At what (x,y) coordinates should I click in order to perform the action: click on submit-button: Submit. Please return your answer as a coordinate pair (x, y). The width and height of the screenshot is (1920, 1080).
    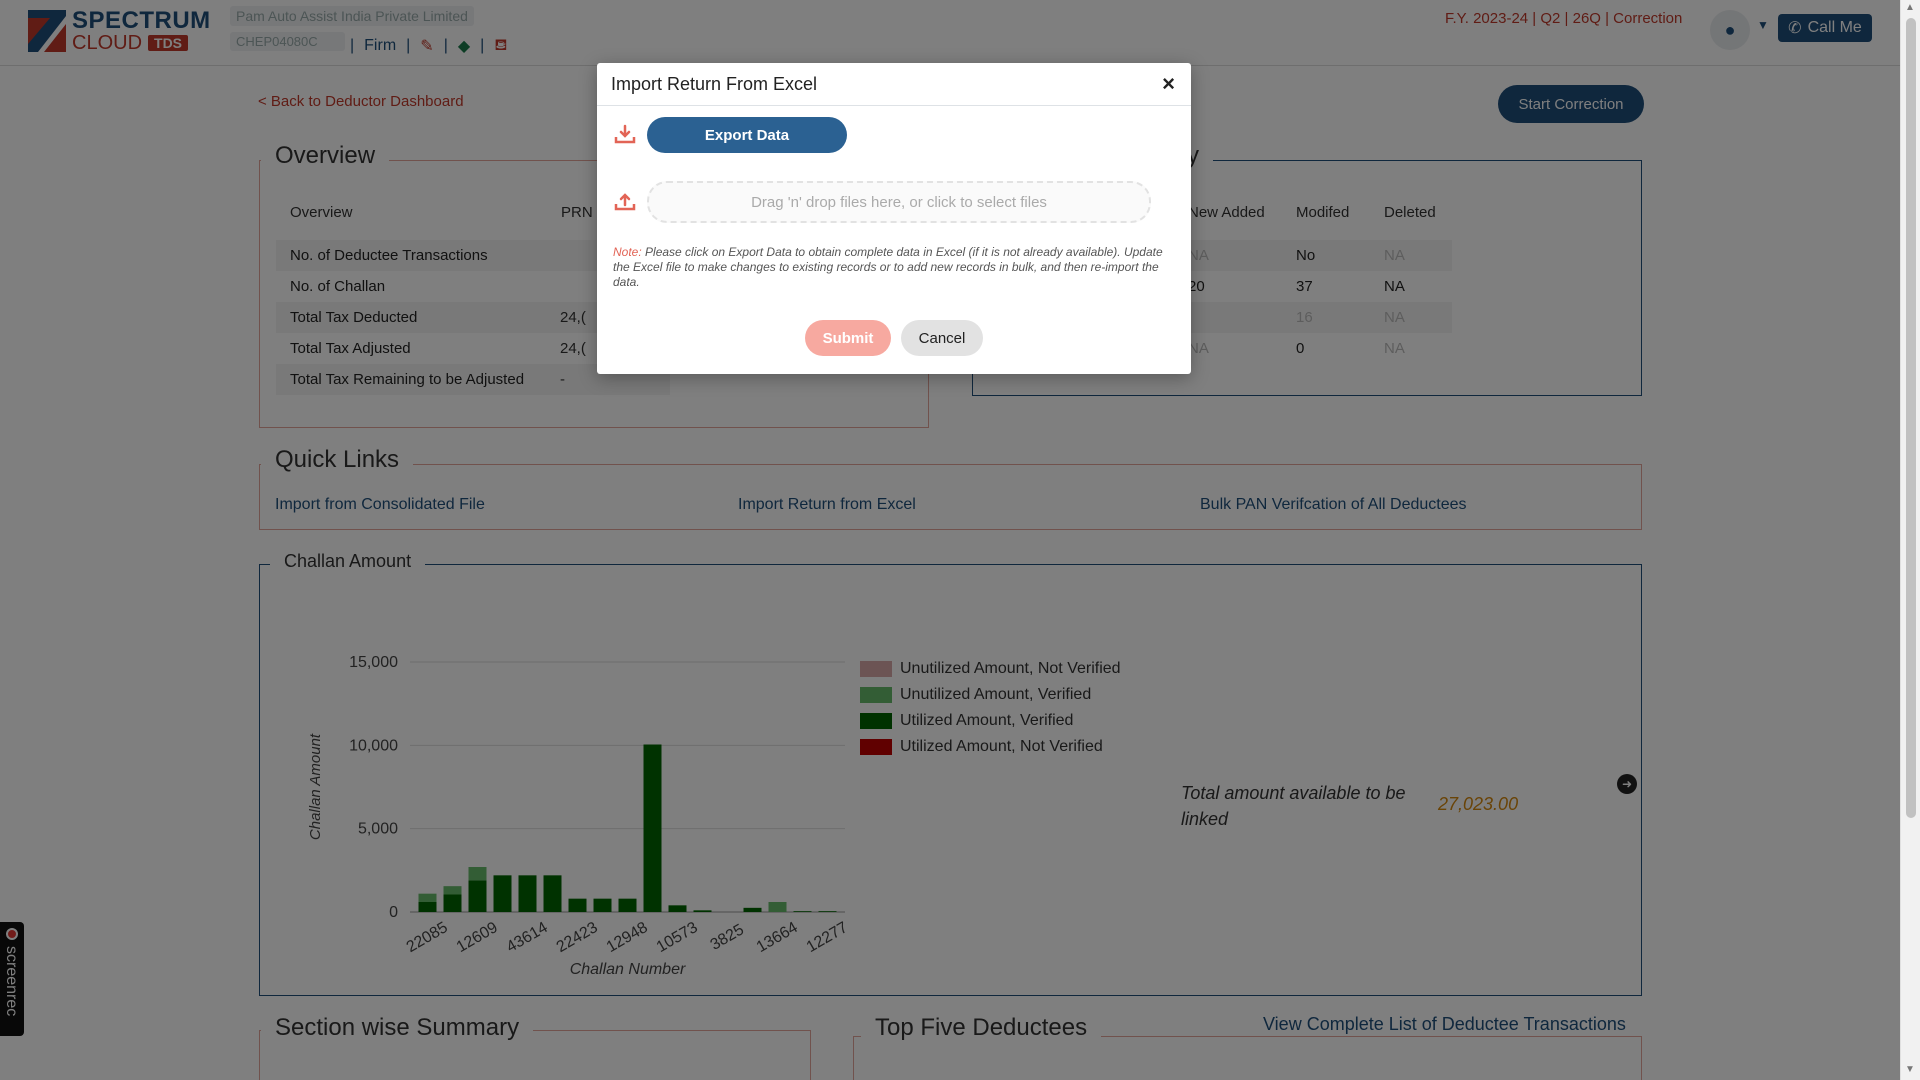
    Looking at the image, I should click on (848, 338).